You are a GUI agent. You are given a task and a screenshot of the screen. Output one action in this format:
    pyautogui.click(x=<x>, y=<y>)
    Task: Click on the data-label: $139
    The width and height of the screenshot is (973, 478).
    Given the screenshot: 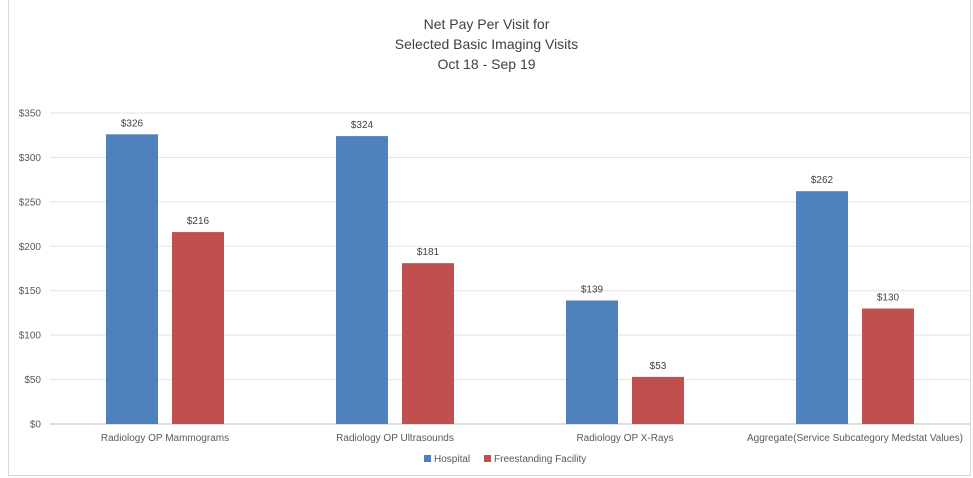 What is the action you would take?
    pyautogui.click(x=592, y=289)
    